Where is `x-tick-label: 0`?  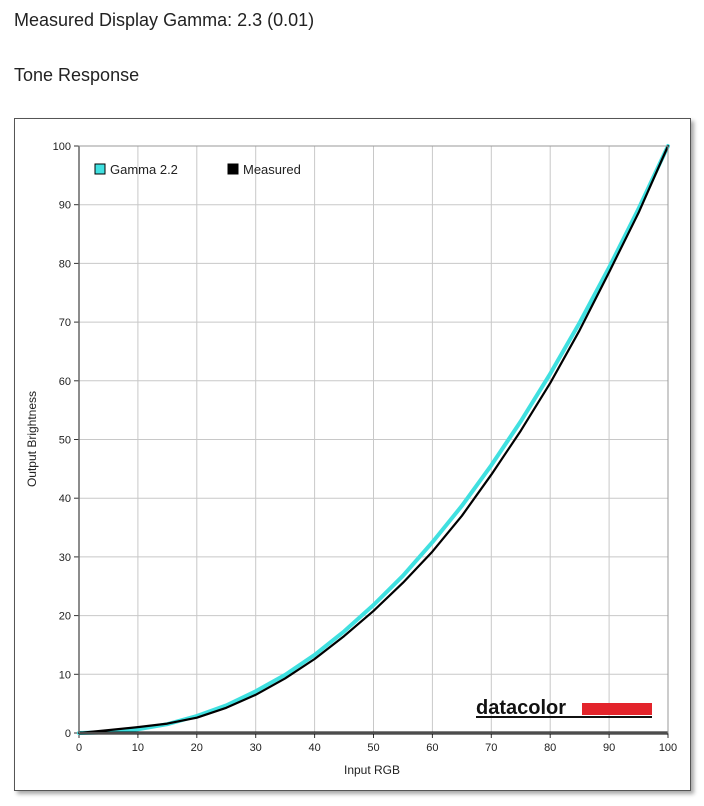 x-tick-label: 0 is located at coordinates (79, 748).